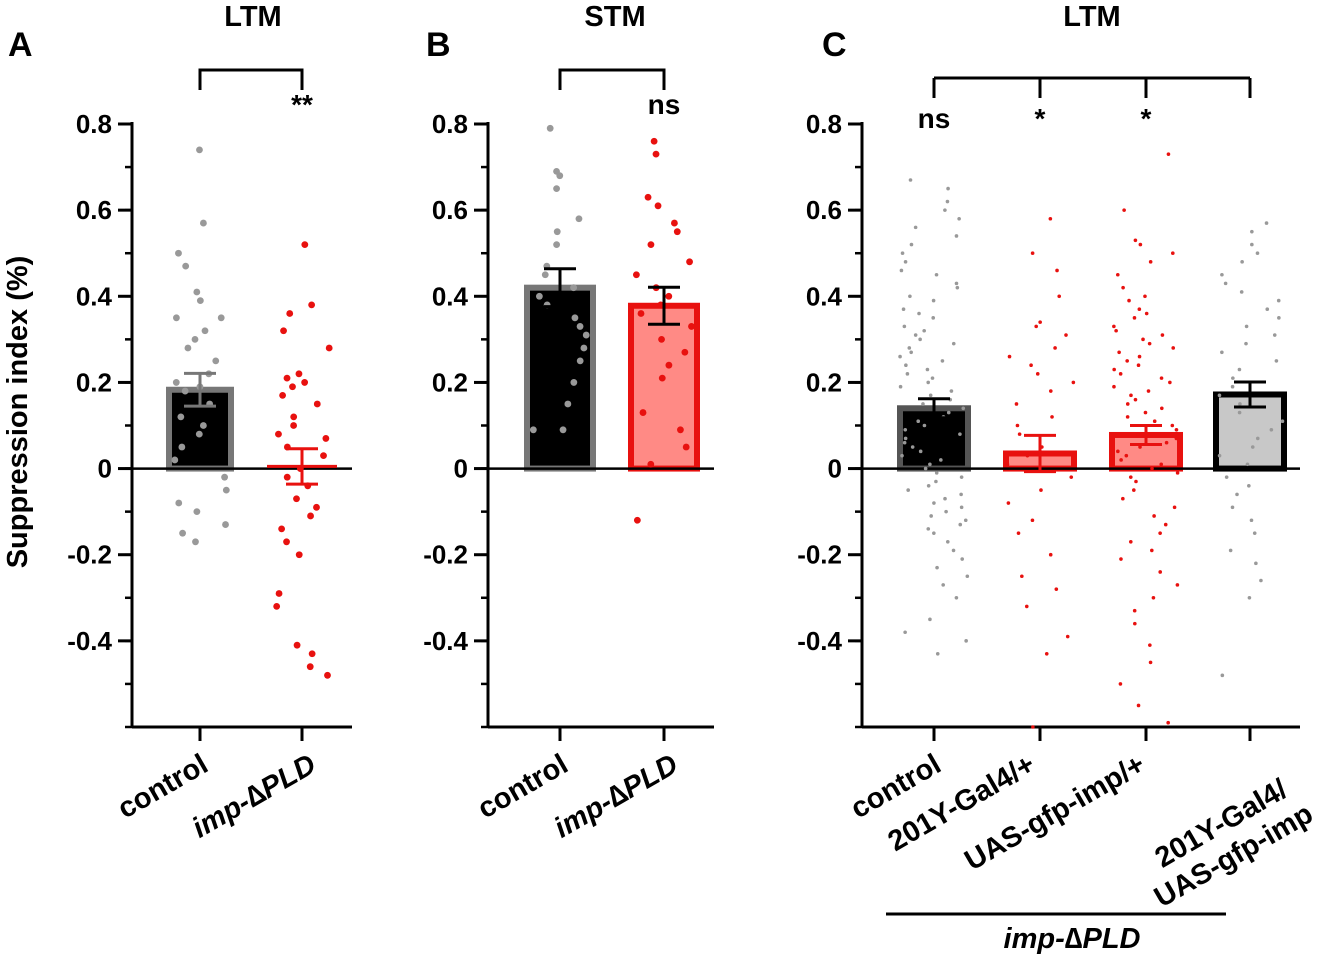 Image resolution: width=1327 pixels, height=959 pixels. I want to click on significance-label: ns, so click(934, 118).